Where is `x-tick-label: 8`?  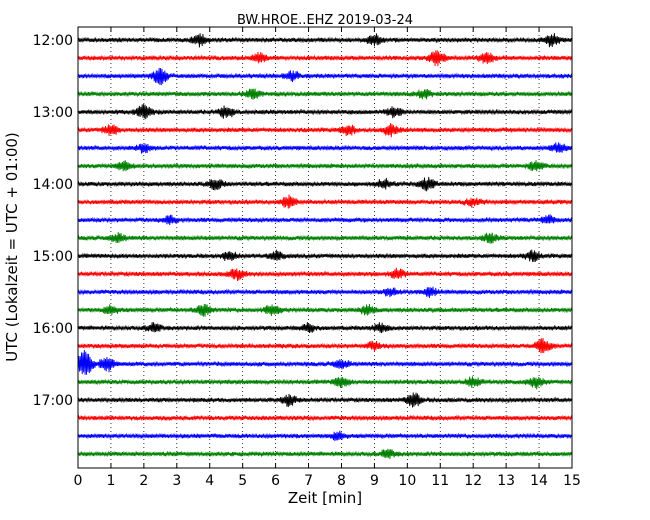 x-tick-label: 8 is located at coordinates (341, 481).